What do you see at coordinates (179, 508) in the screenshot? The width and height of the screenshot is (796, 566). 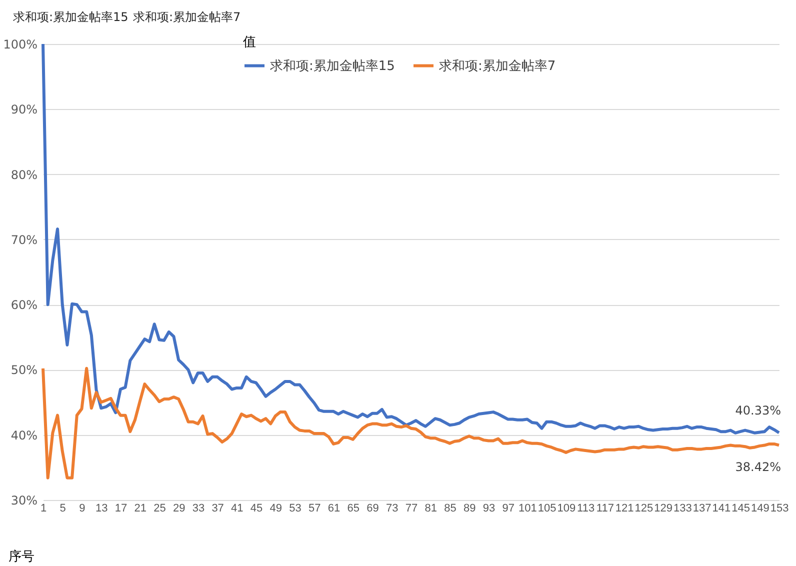 I see `x-tick-label: 29` at bounding box center [179, 508].